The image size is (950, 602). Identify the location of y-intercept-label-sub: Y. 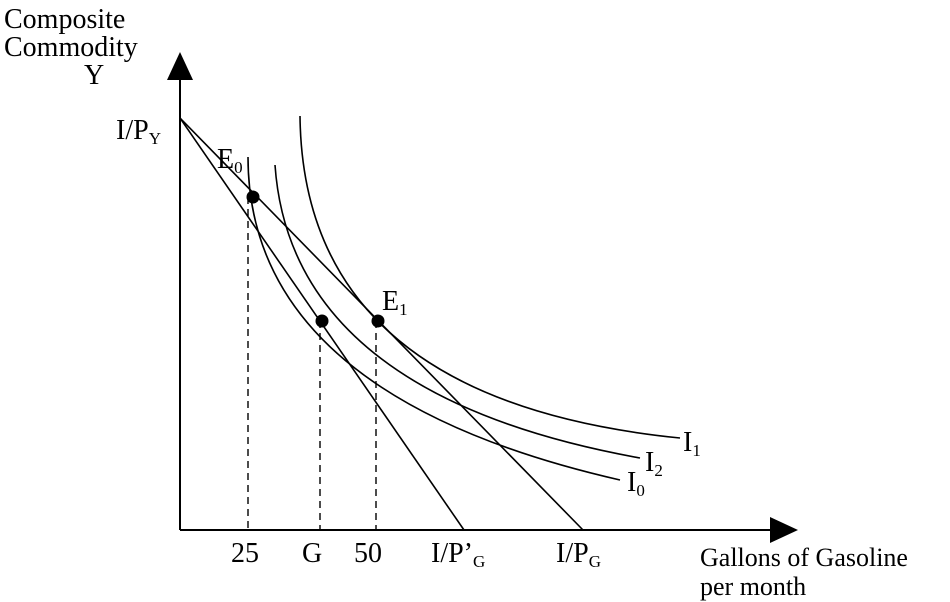
(154, 138).